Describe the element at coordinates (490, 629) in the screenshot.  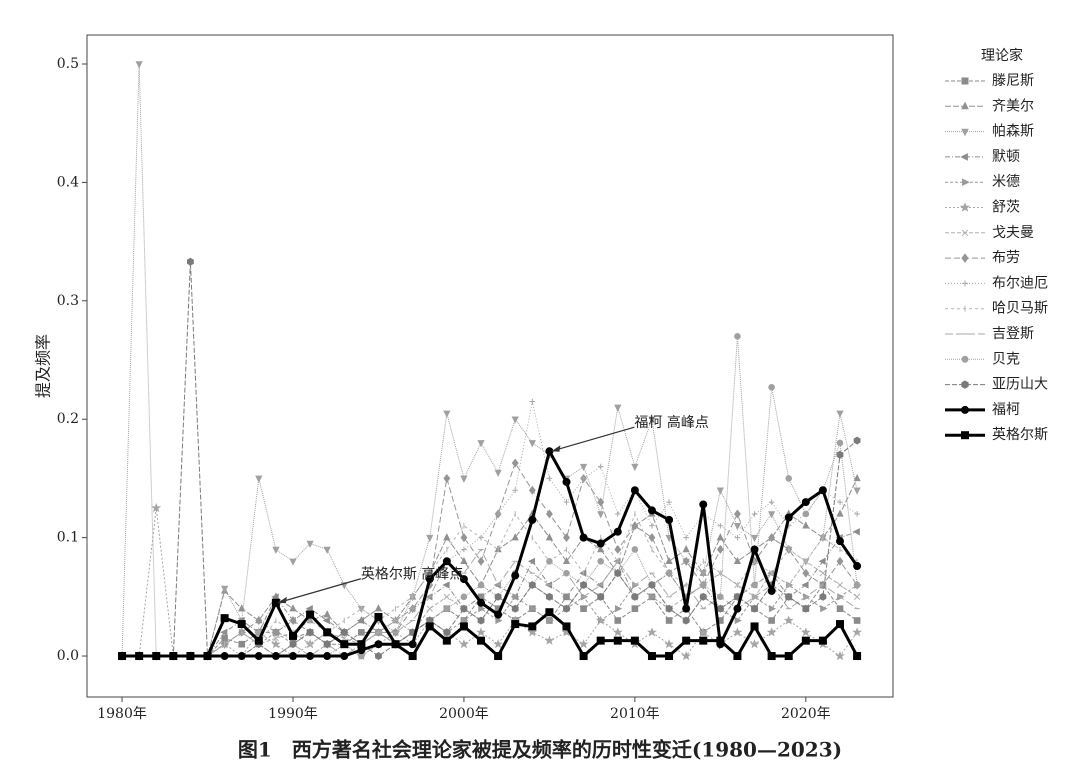
I see `series` at that location.